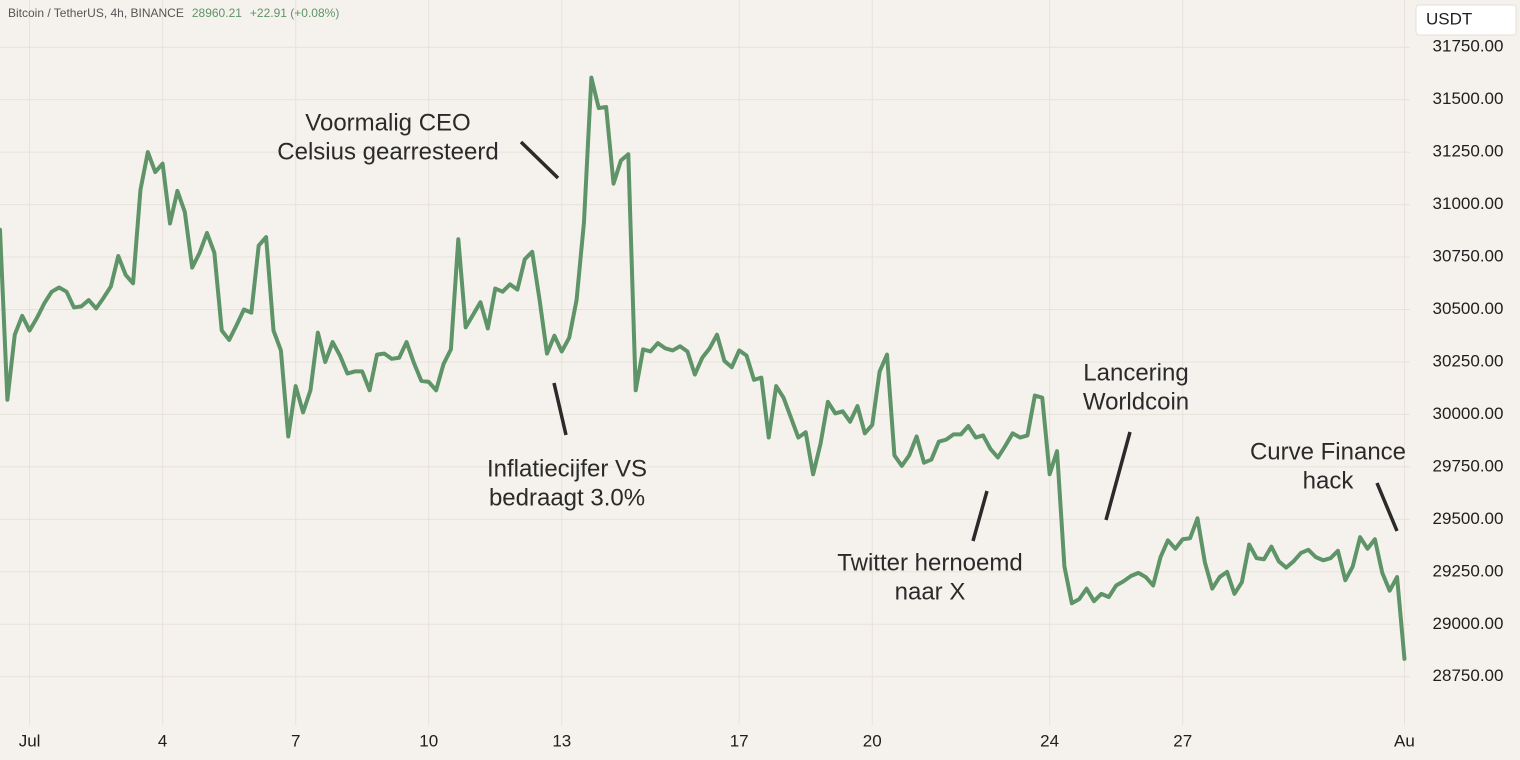 Image resolution: width=1520 pixels, height=760 pixels. I want to click on y-tick-label: 29000.00, so click(1468, 623).